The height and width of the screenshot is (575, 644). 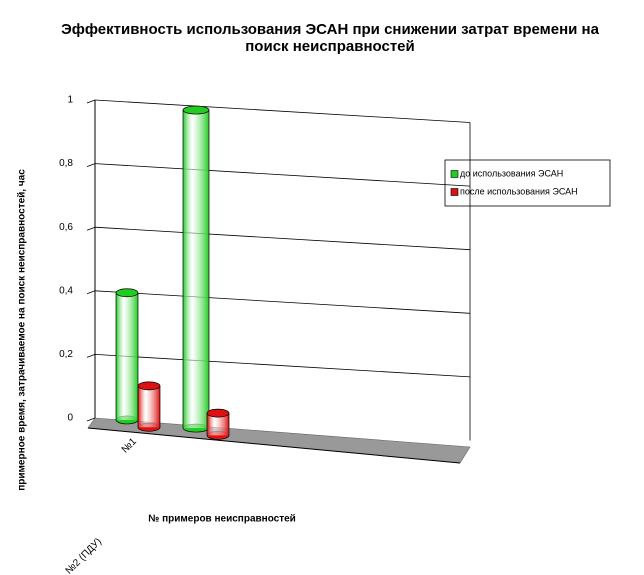 What do you see at coordinates (66, 227) in the screenshot?
I see `y-tick-label: 0,6` at bounding box center [66, 227].